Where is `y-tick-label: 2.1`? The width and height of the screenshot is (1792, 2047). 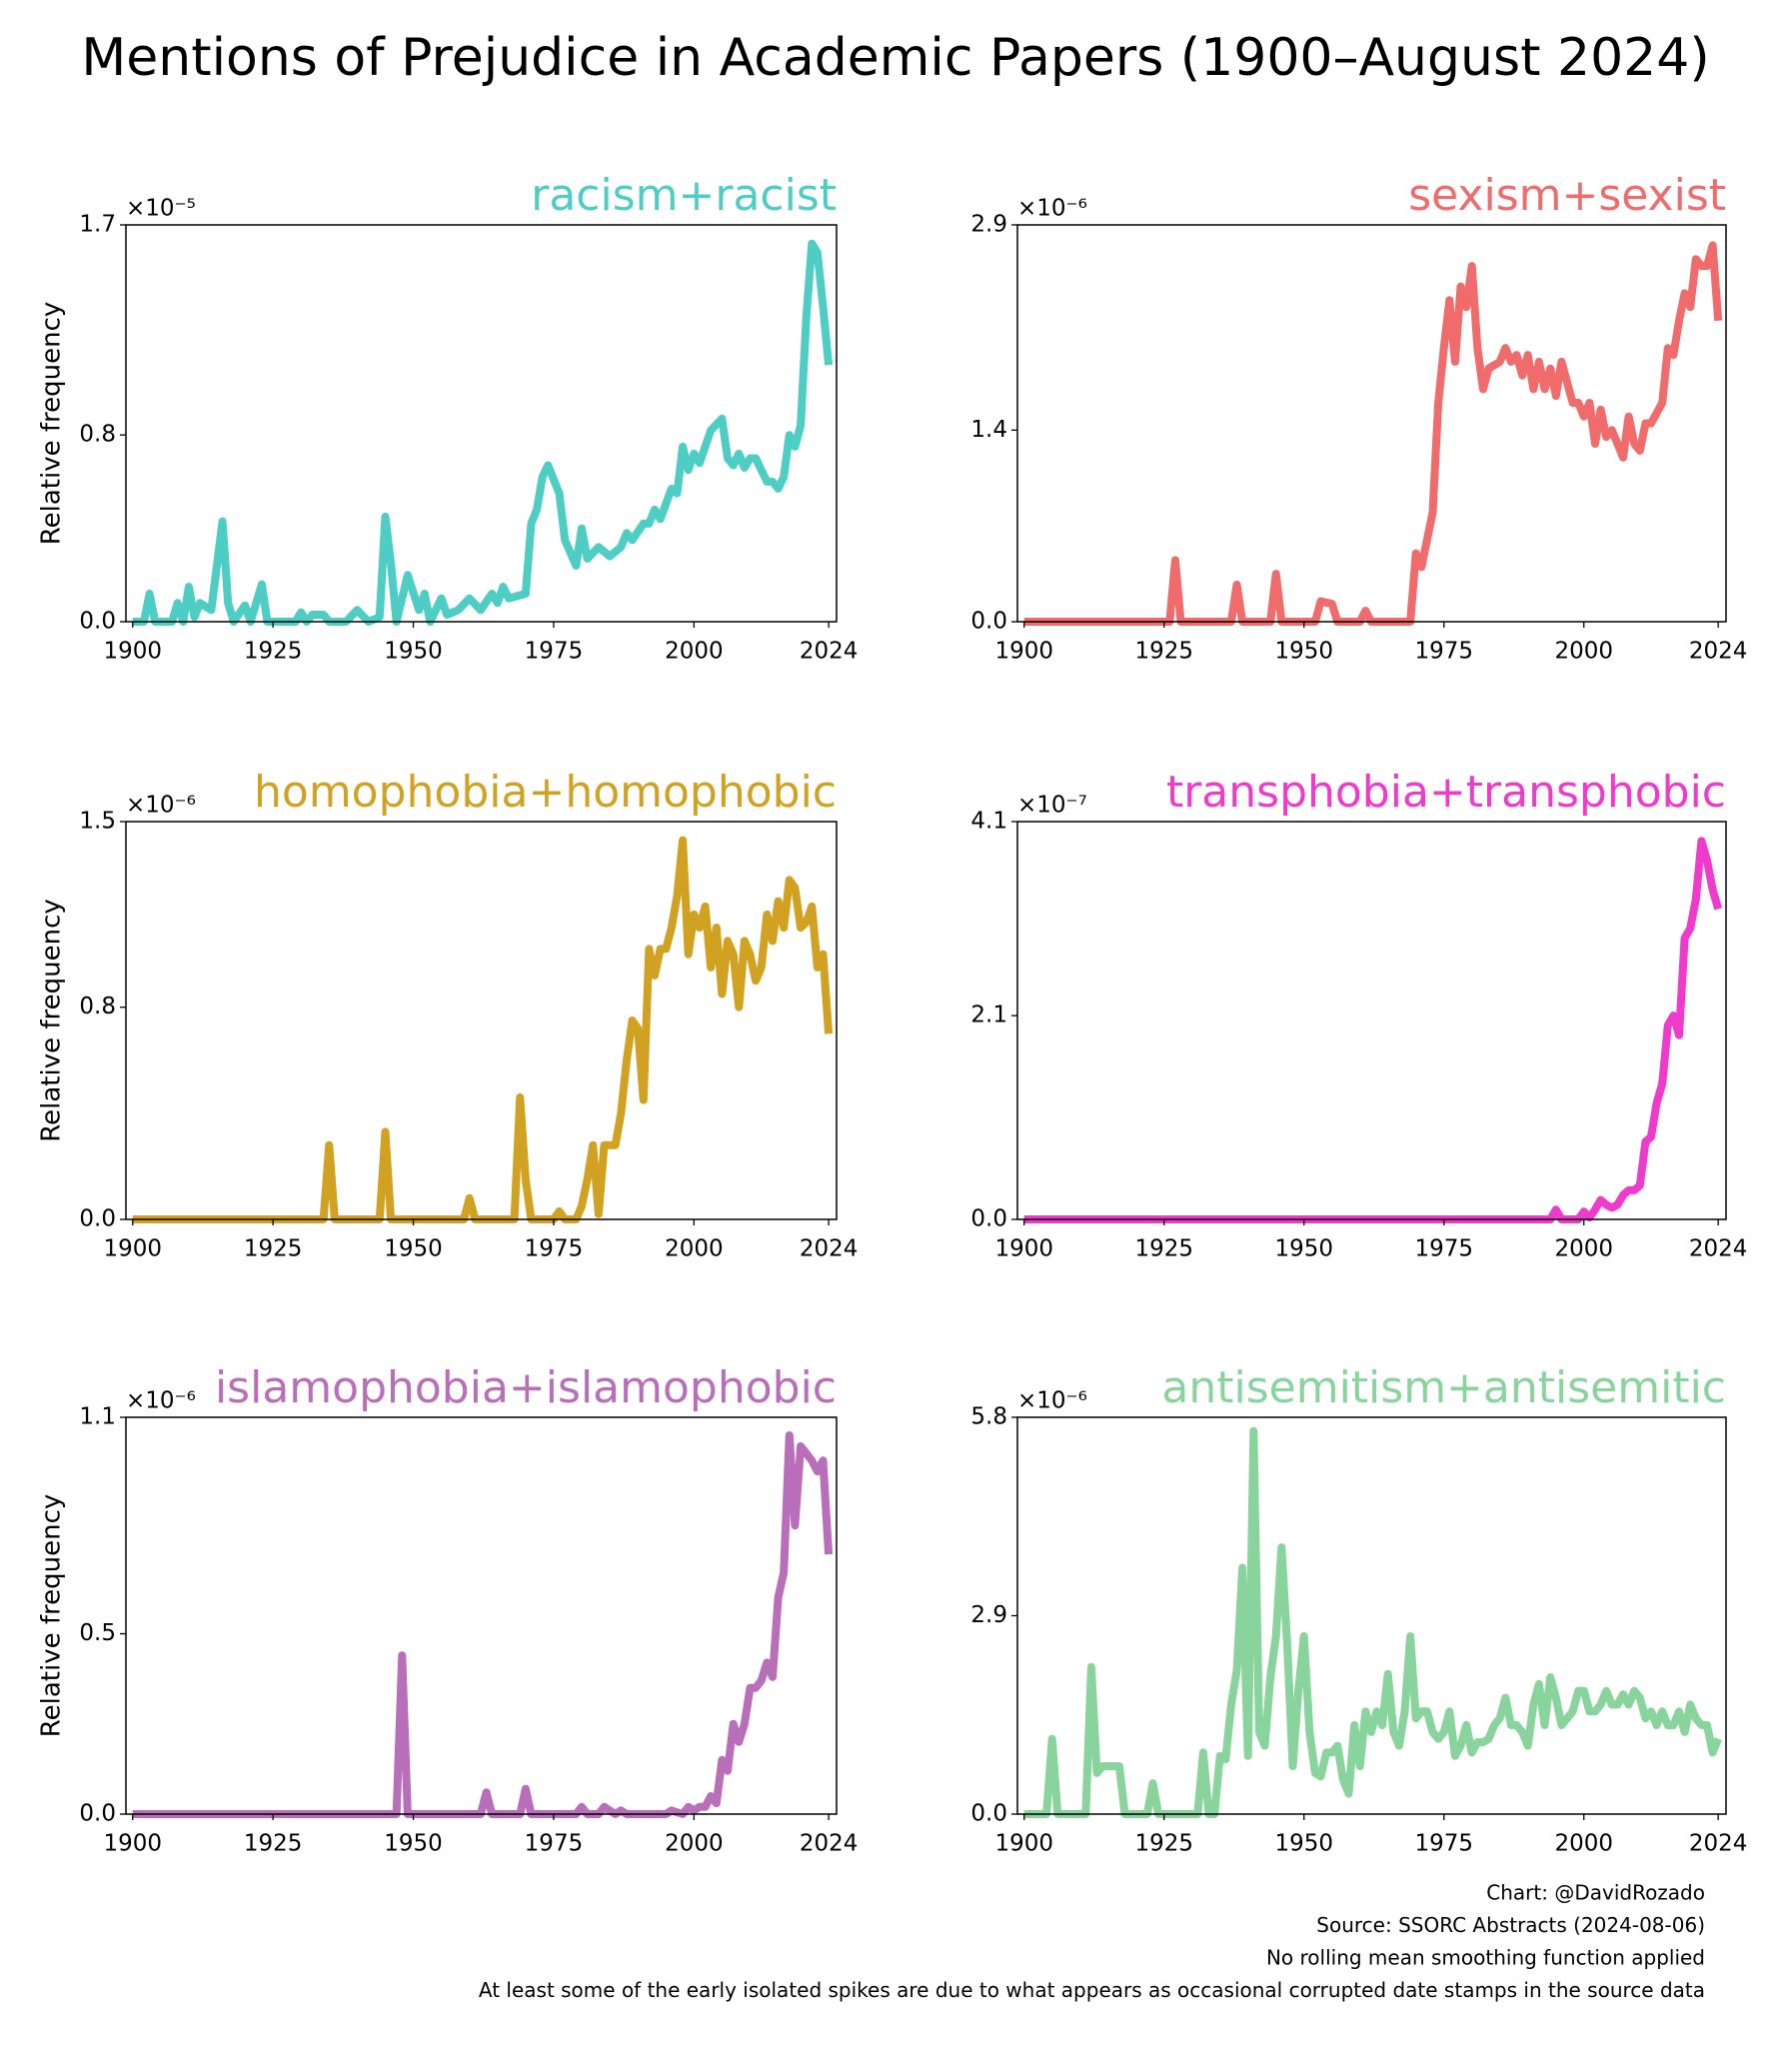 y-tick-label: 2.1 is located at coordinates (989, 1015).